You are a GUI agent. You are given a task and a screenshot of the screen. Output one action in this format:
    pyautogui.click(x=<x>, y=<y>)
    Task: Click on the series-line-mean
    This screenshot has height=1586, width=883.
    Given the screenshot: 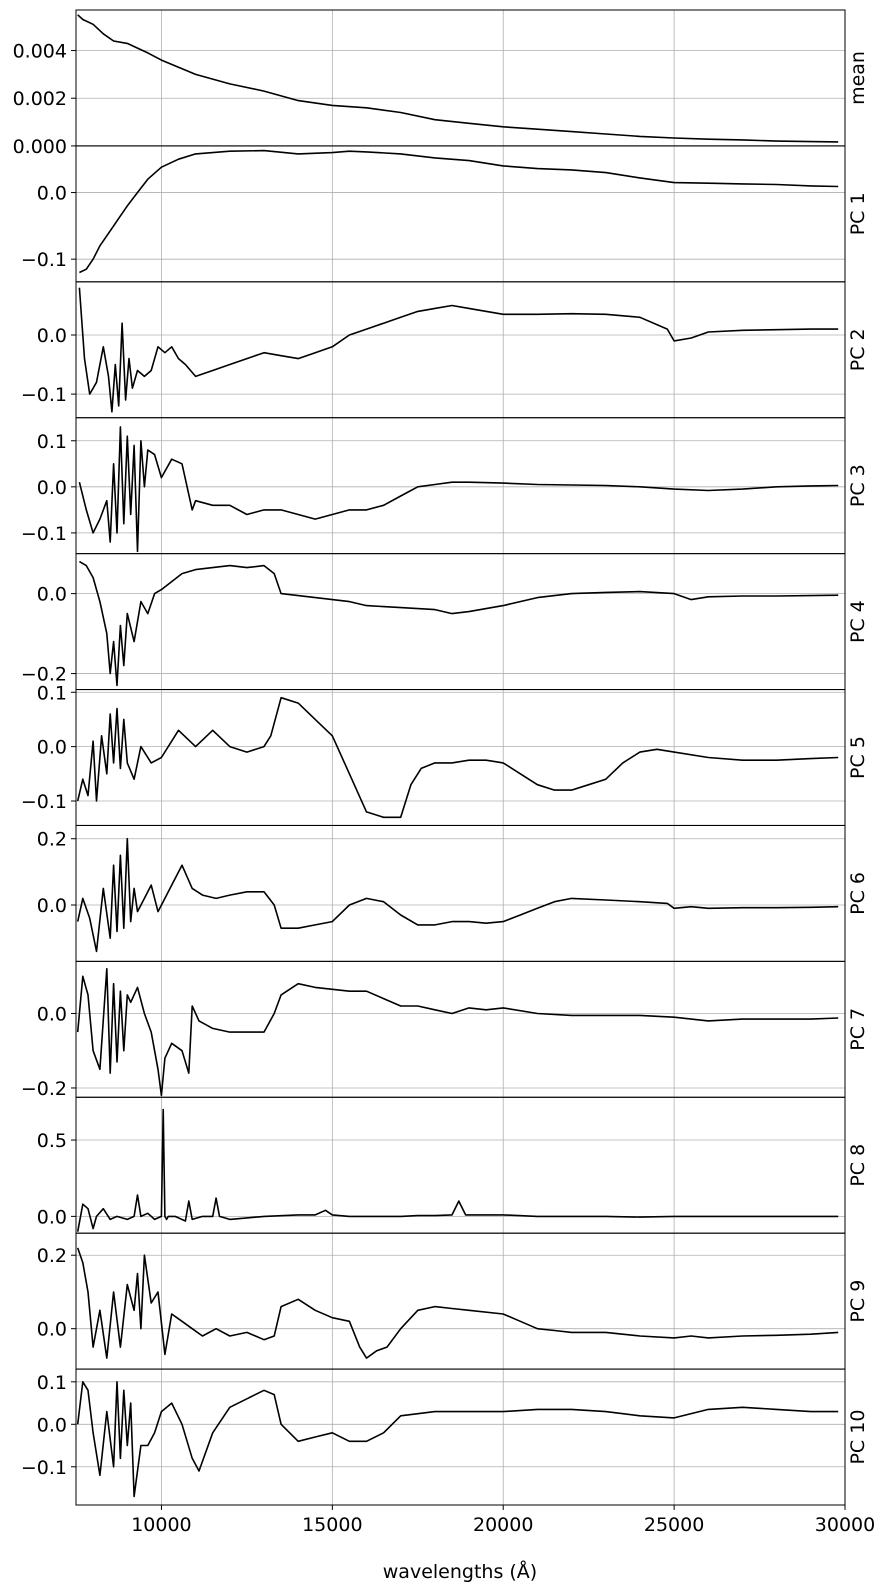 What is the action you would take?
    pyautogui.click(x=458, y=78)
    